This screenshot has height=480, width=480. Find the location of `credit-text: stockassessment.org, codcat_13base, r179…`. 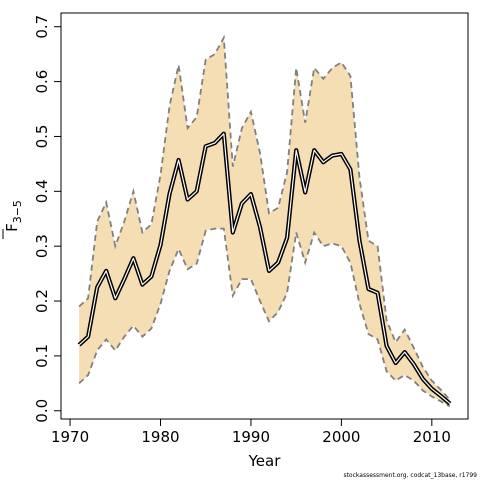

credit-text: stockassessment.org, codcat_13base, r179… is located at coordinates (410, 475).